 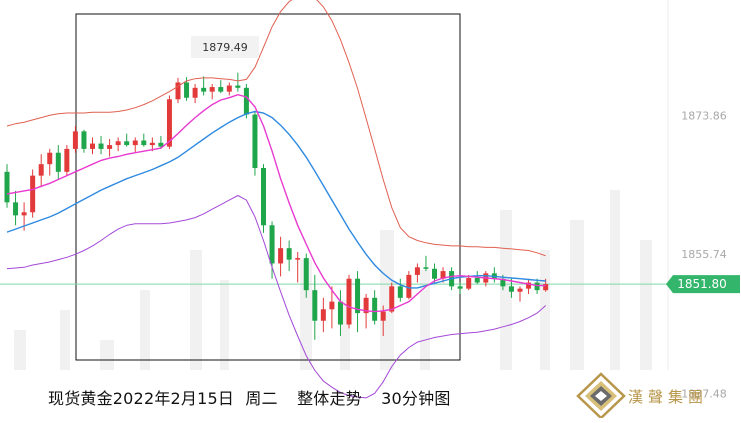 I want to click on price-tick-label: 1873.86, so click(x=704, y=116).